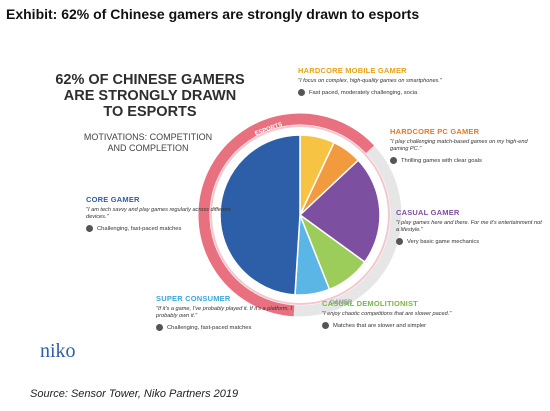  What do you see at coordinates (435, 131) in the screenshot?
I see `persona-title: HARDCORE PC GAMER` at bounding box center [435, 131].